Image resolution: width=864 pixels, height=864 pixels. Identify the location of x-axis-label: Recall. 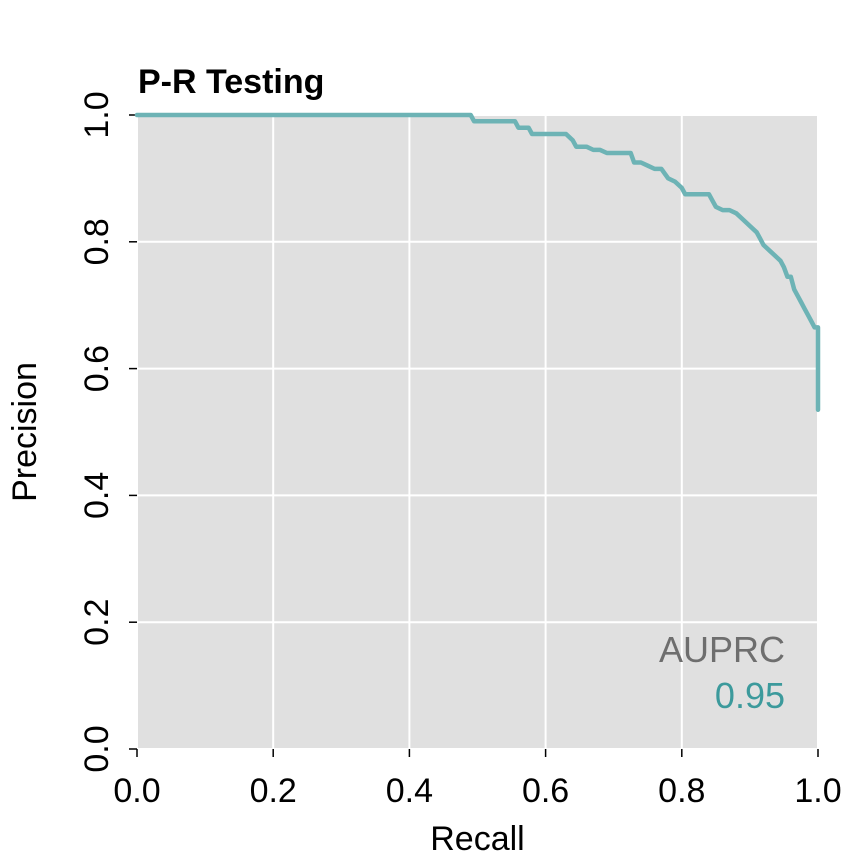
(477, 839).